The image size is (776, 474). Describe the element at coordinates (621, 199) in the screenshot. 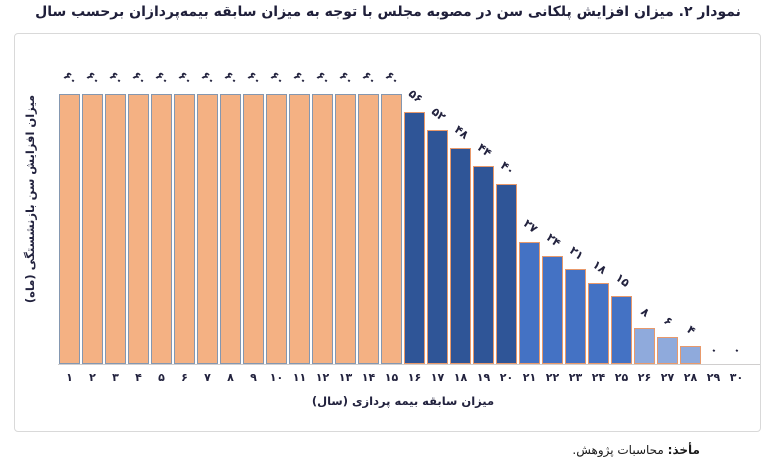

I see `bar-slot: ۱۵` at that location.